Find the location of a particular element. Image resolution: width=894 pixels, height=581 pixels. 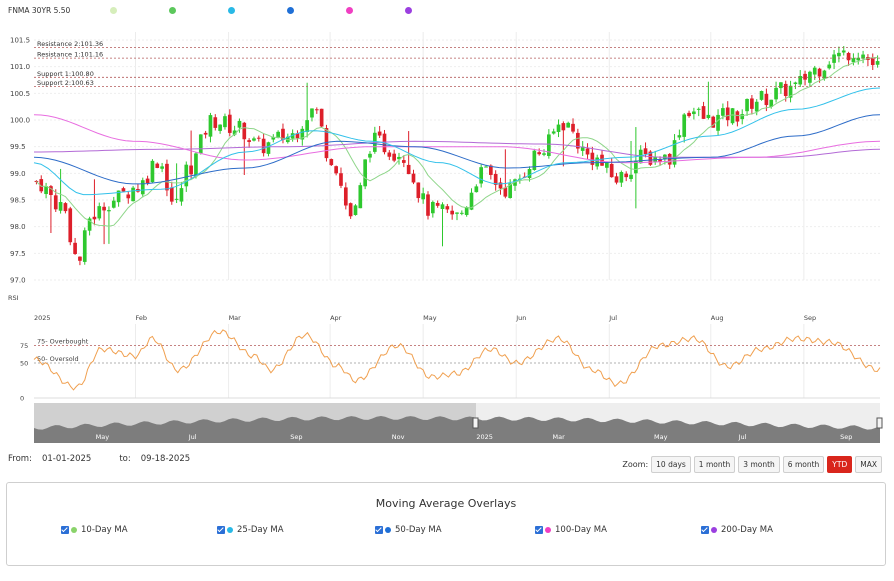

overlays-title: Moving Average Overlays is located at coordinates (446, 503).